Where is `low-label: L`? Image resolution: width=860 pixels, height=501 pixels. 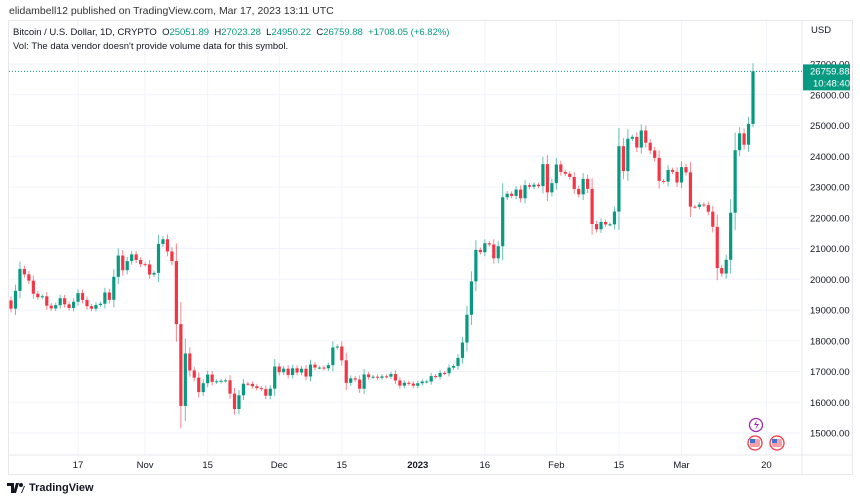 low-label: L is located at coordinates (269, 32).